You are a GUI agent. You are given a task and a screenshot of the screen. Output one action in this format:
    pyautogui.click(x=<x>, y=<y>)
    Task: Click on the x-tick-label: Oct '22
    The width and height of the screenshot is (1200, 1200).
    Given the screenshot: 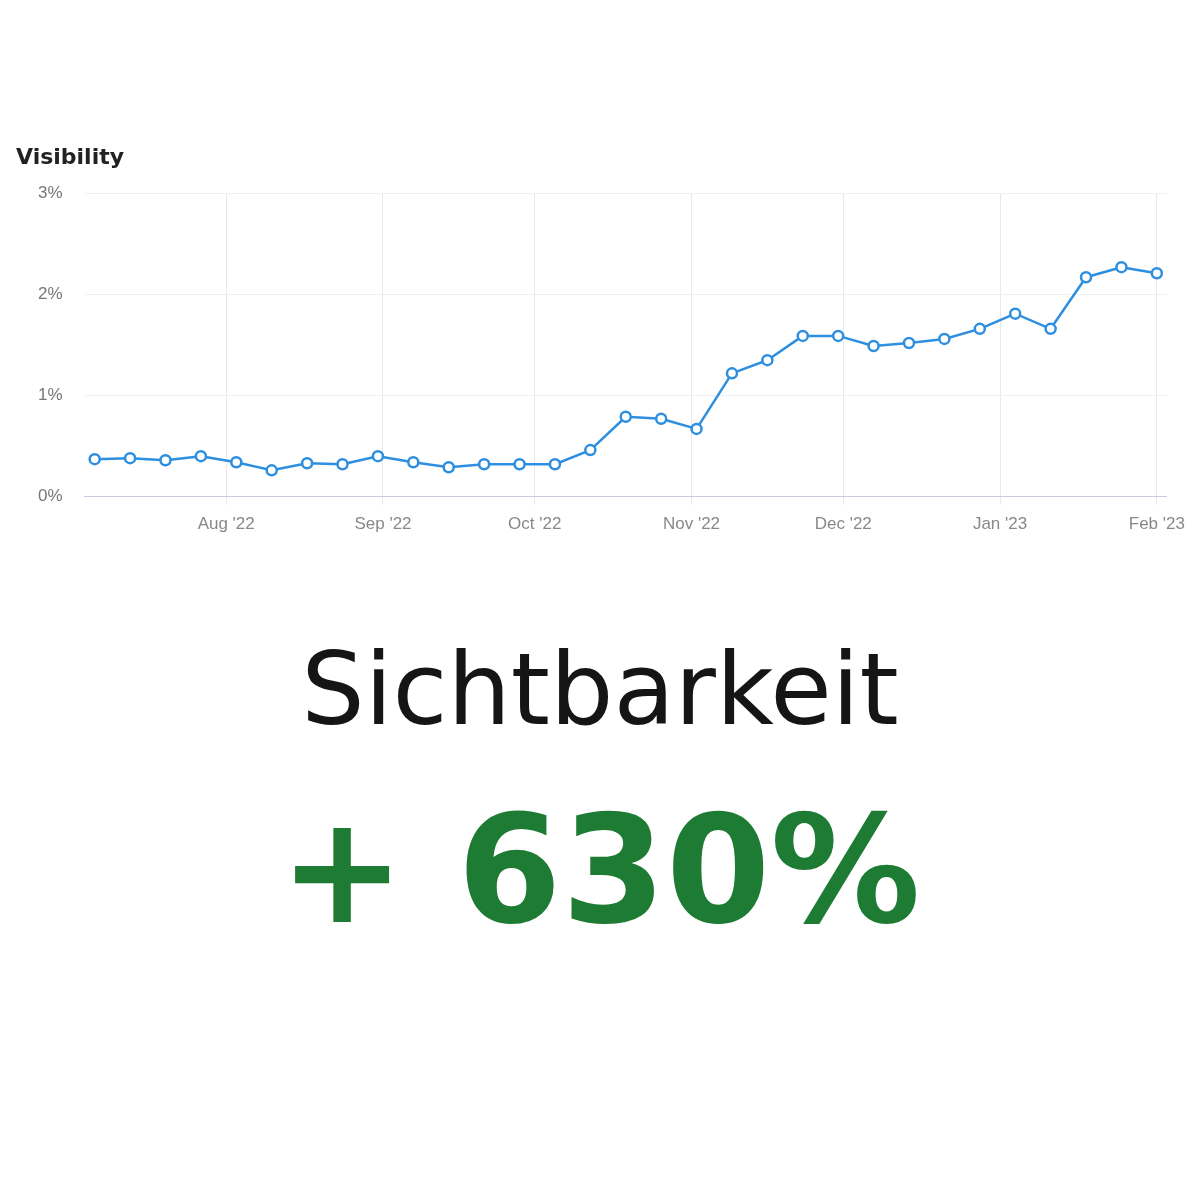 What is the action you would take?
    pyautogui.click(x=535, y=524)
    